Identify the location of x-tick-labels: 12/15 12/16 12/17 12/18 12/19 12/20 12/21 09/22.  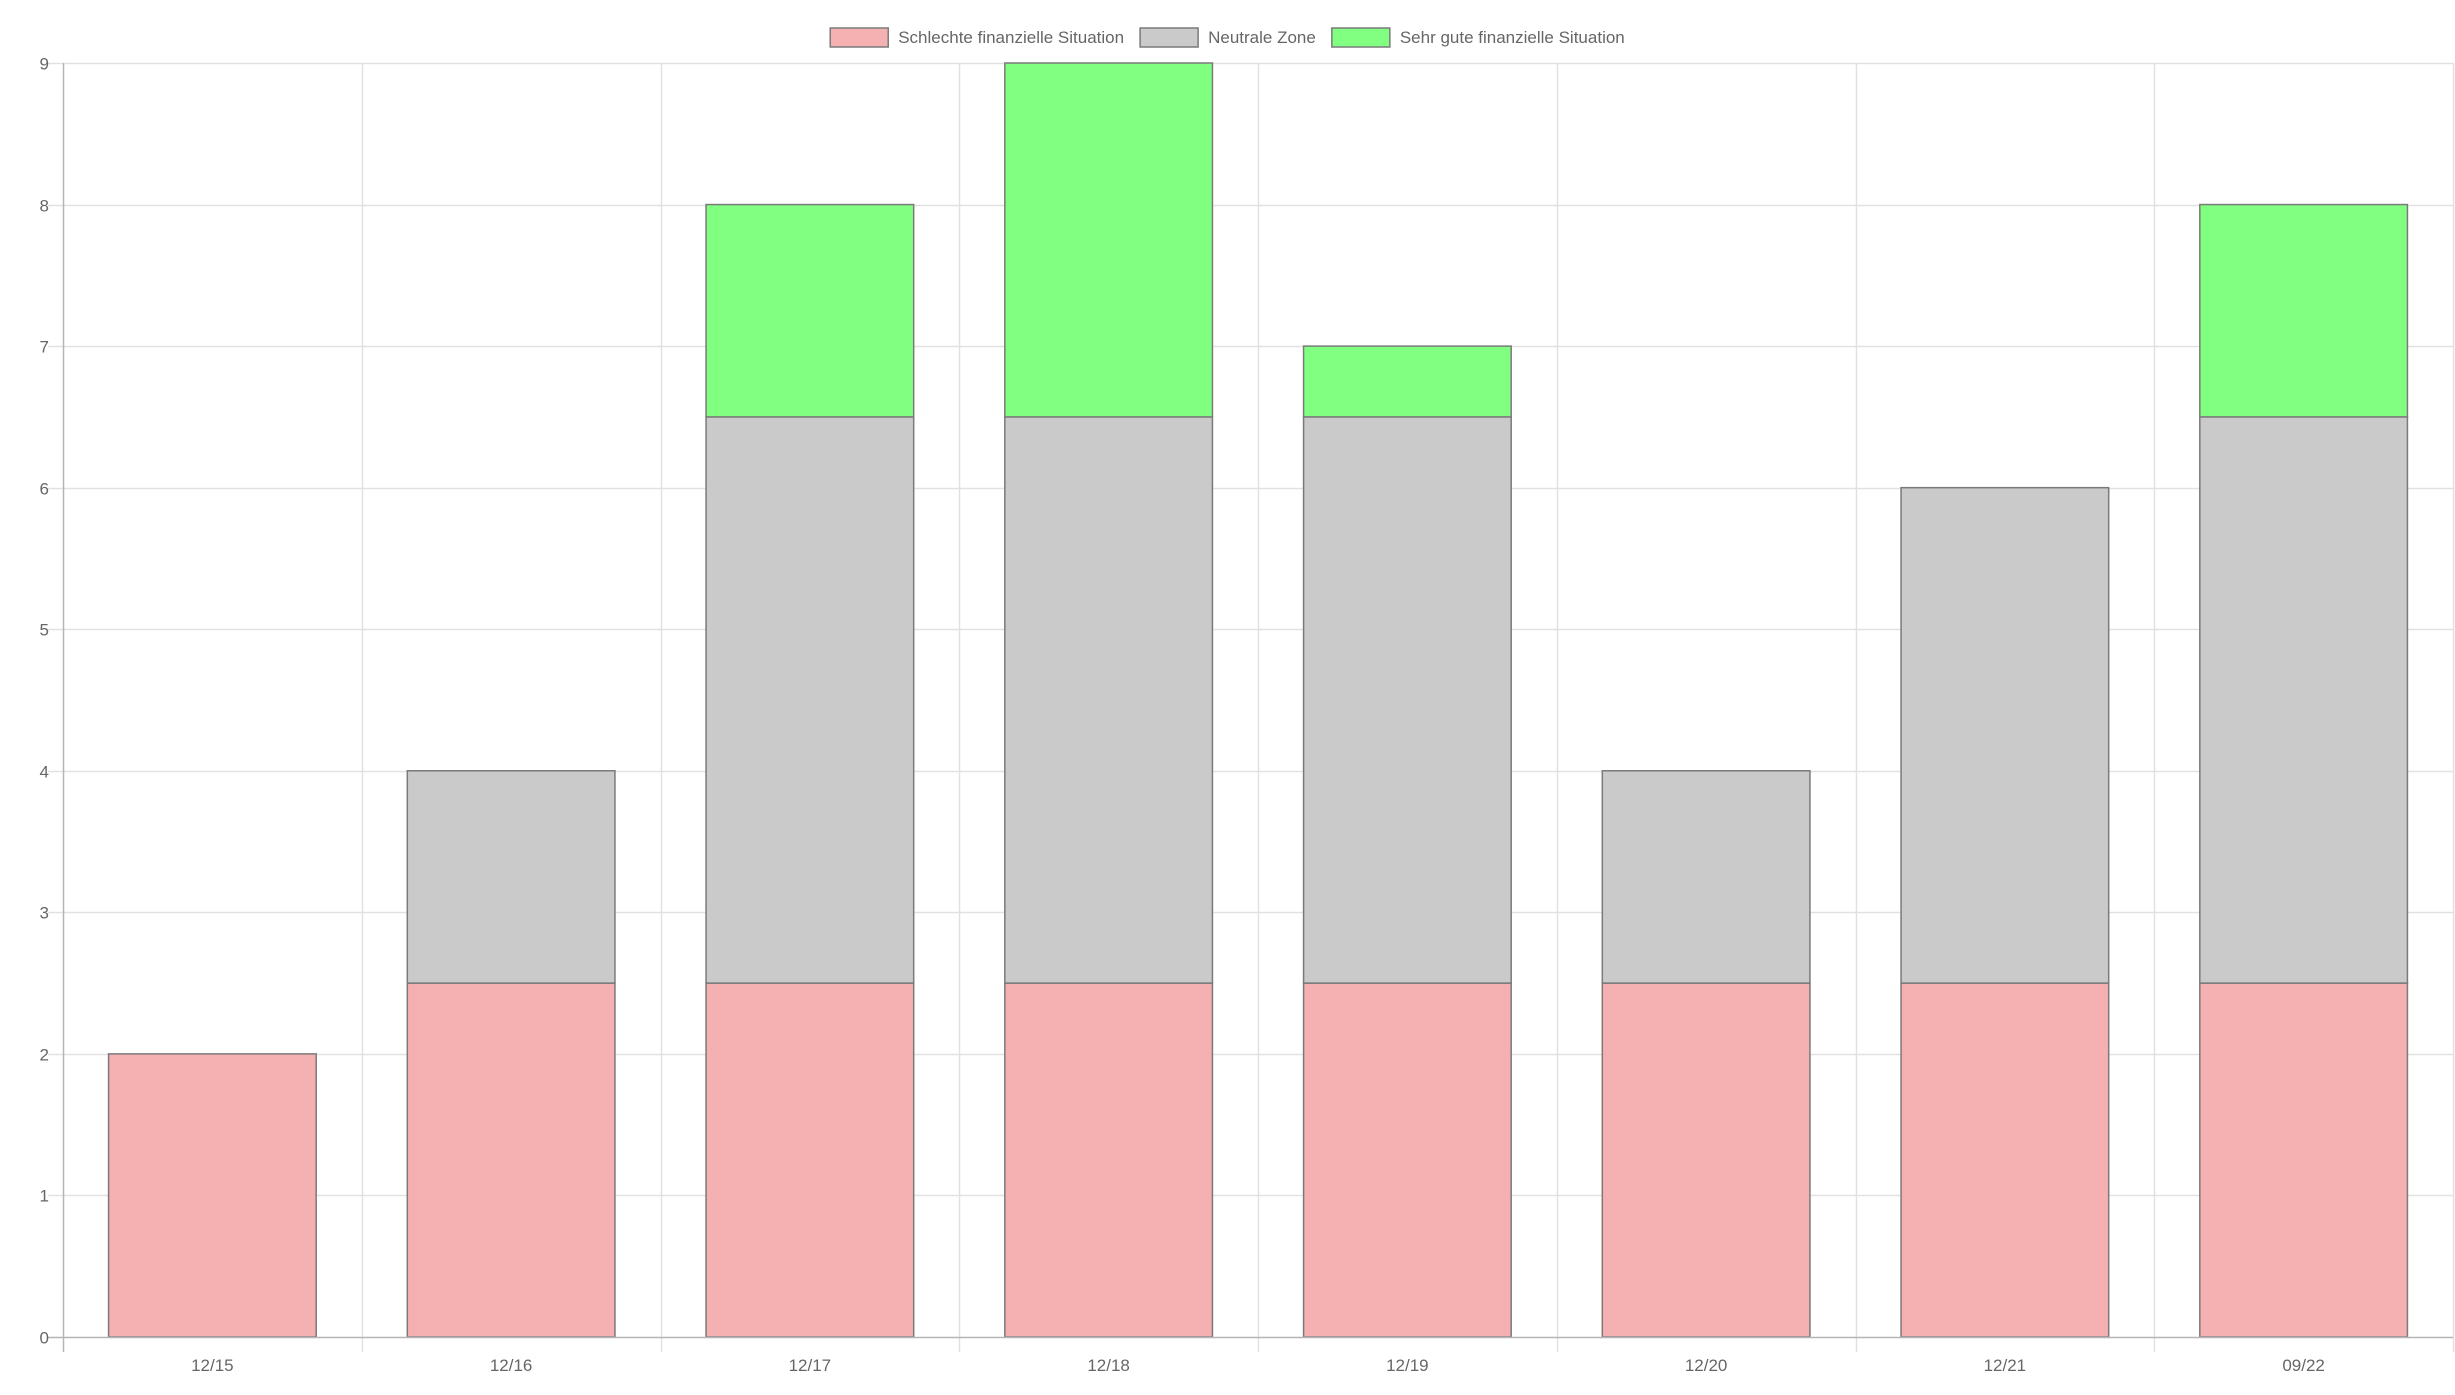
(1258, 1365).